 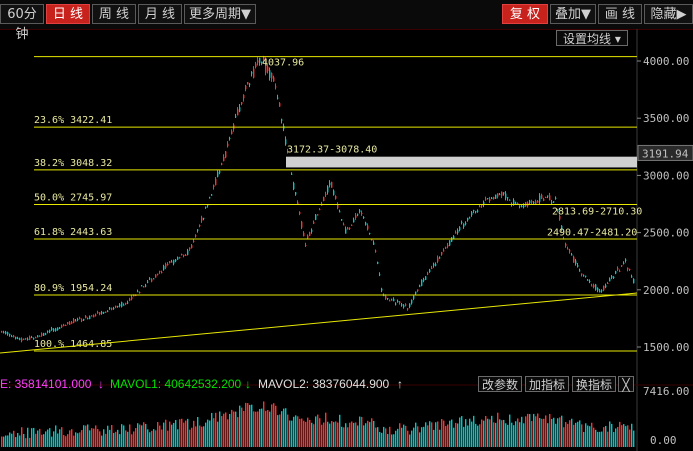 I want to click on close-icon: ╳, so click(x=626, y=384).